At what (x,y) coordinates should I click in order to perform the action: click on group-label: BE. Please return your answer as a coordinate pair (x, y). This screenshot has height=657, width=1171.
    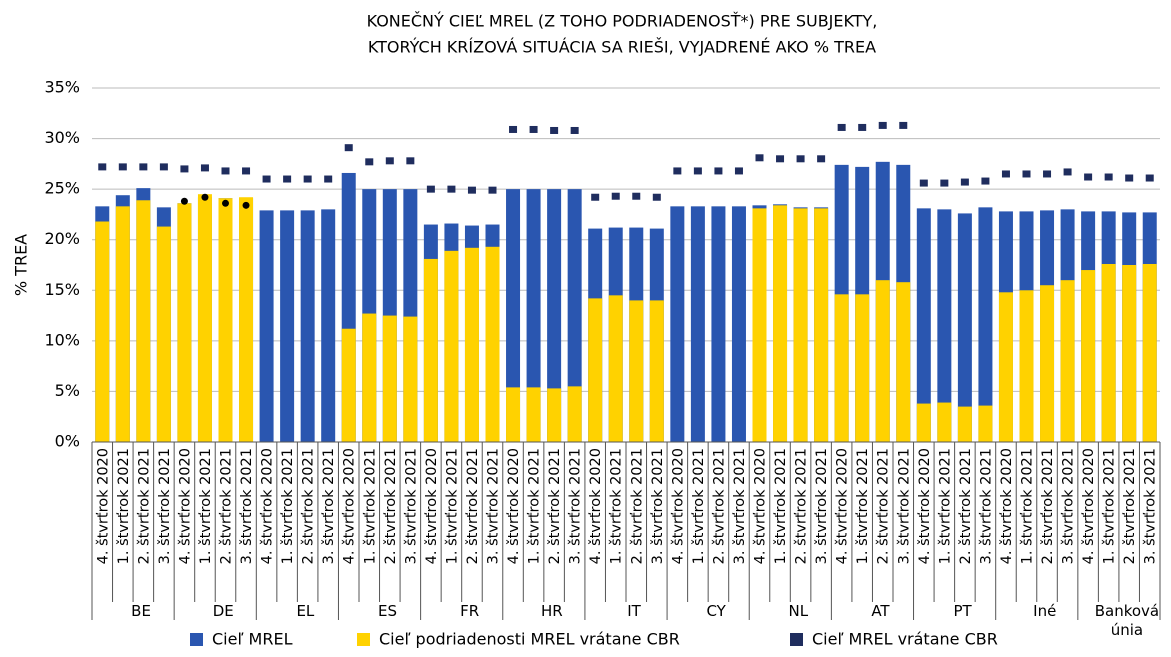
    Looking at the image, I should click on (141, 611).